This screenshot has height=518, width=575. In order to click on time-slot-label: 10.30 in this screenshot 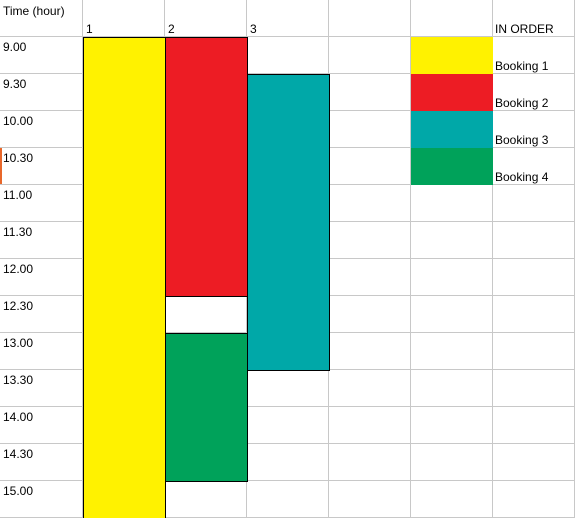, I will do `click(18, 158)`.